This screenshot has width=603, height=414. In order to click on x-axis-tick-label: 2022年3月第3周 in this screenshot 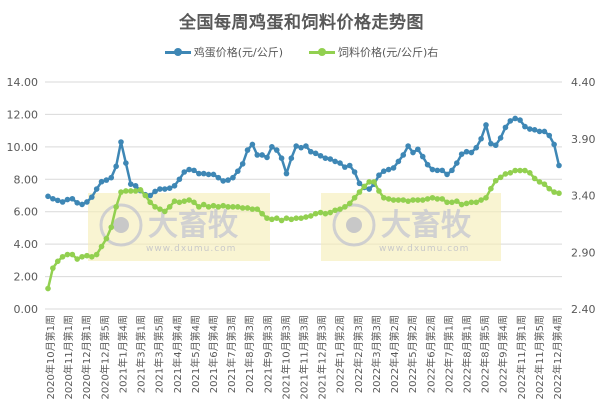, I will do `click(376, 354)`.